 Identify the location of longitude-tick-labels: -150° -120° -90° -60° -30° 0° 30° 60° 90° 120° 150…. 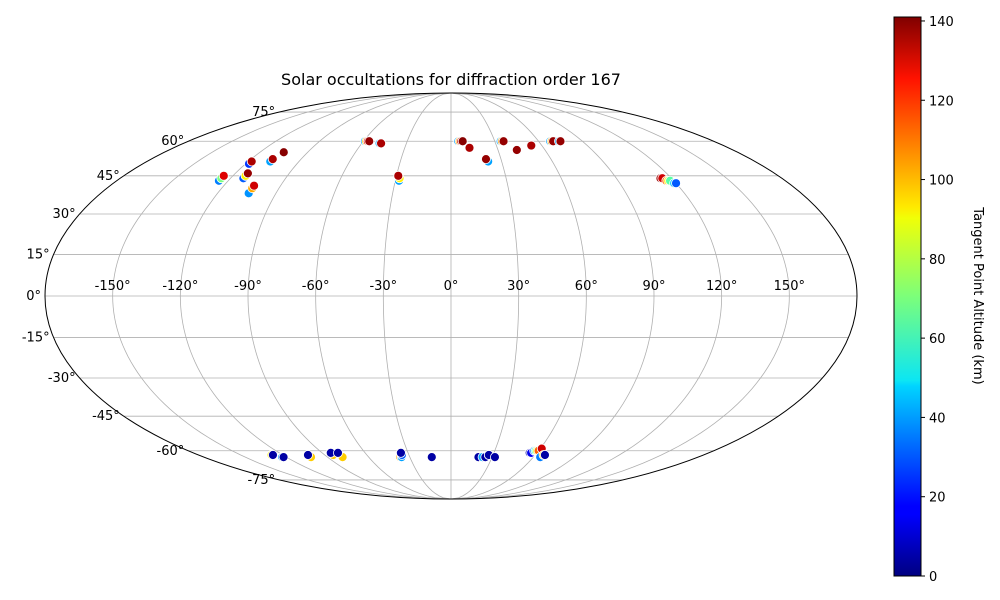
(450, 286).